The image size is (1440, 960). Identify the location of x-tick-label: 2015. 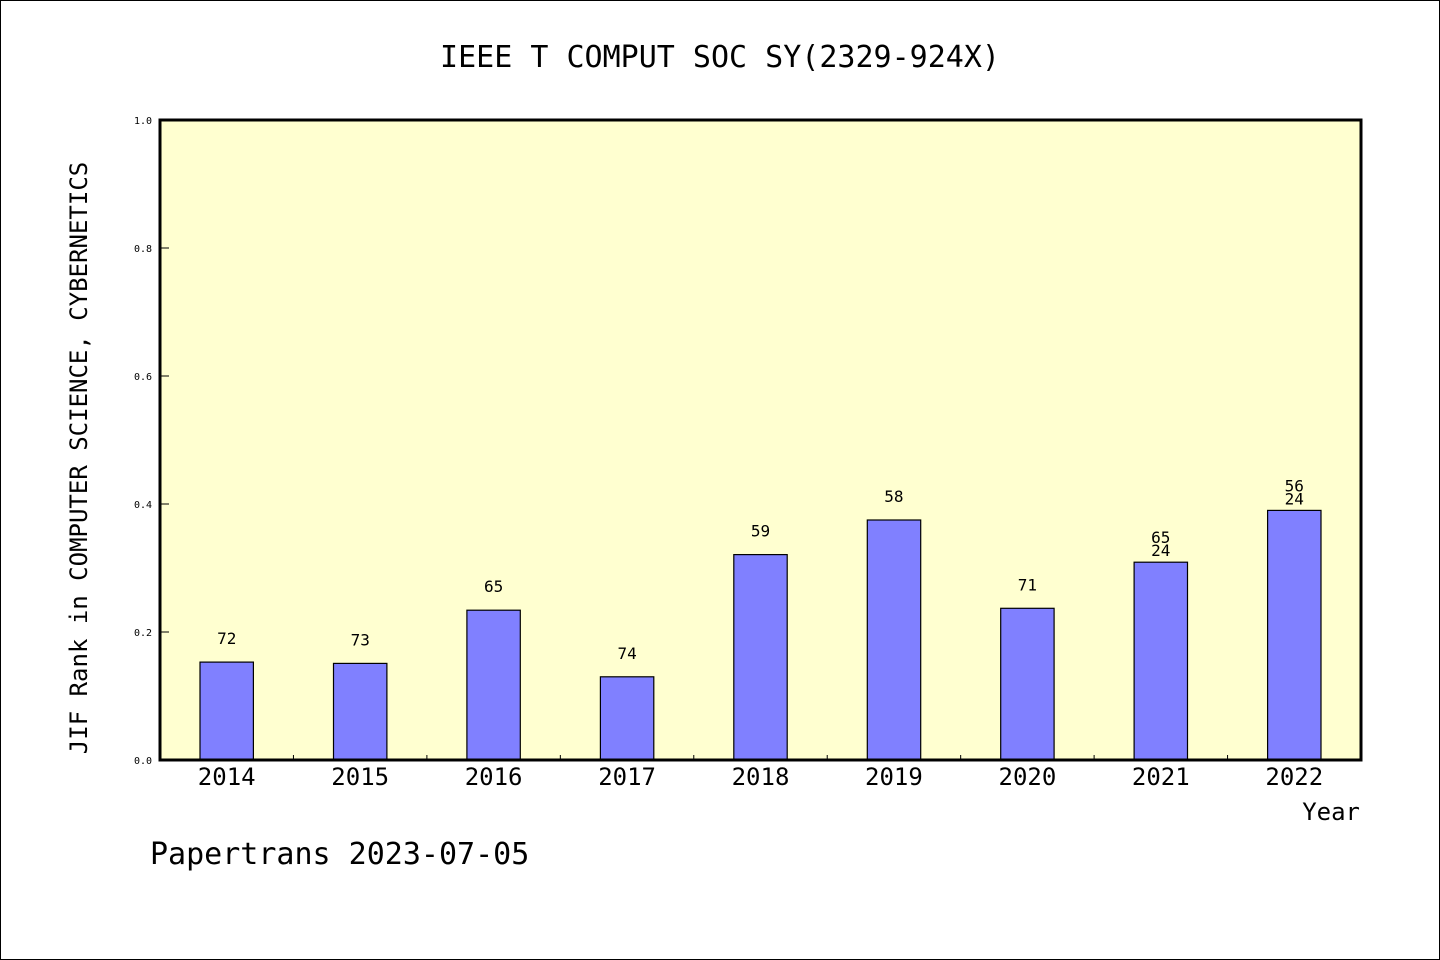
(360, 777).